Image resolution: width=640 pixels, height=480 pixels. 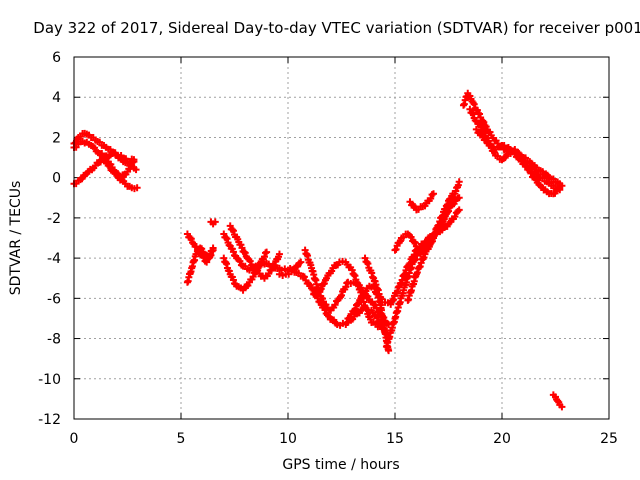 I want to click on x-tick-label: 10, so click(x=288, y=439).